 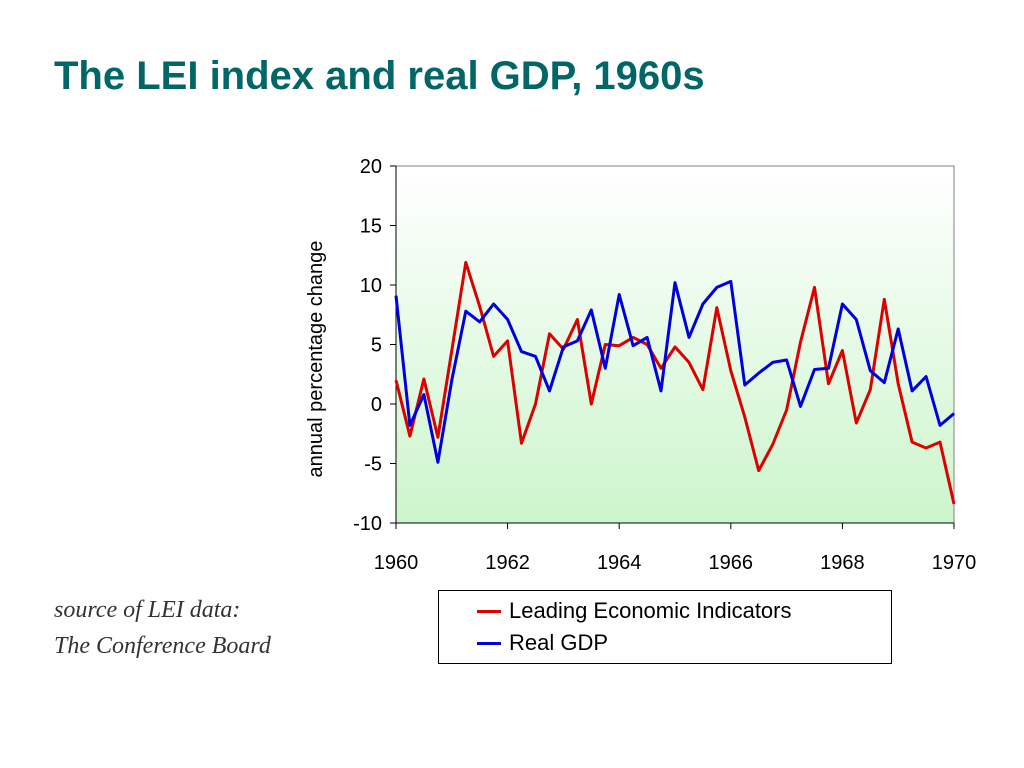 I want to click on y-tick-label: 10, so click(x=371, y=286).